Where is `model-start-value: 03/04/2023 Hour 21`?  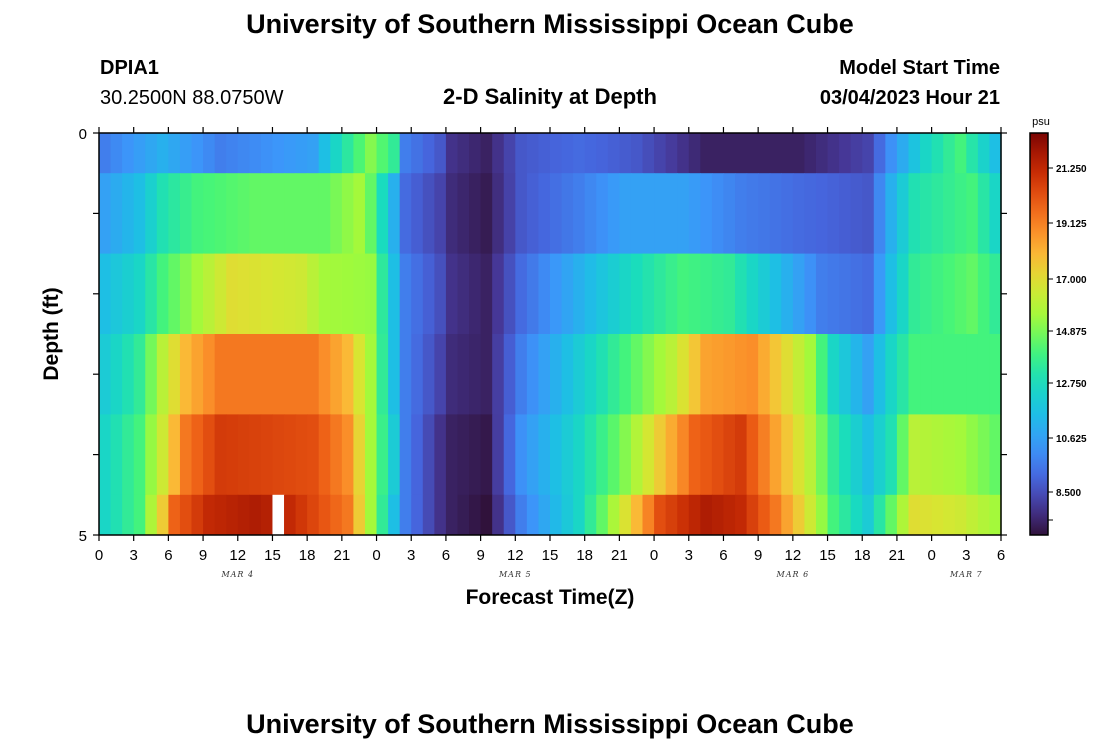 model-start-value: 03/04/2023 Hour 21 is located at coordinates (909, 98).